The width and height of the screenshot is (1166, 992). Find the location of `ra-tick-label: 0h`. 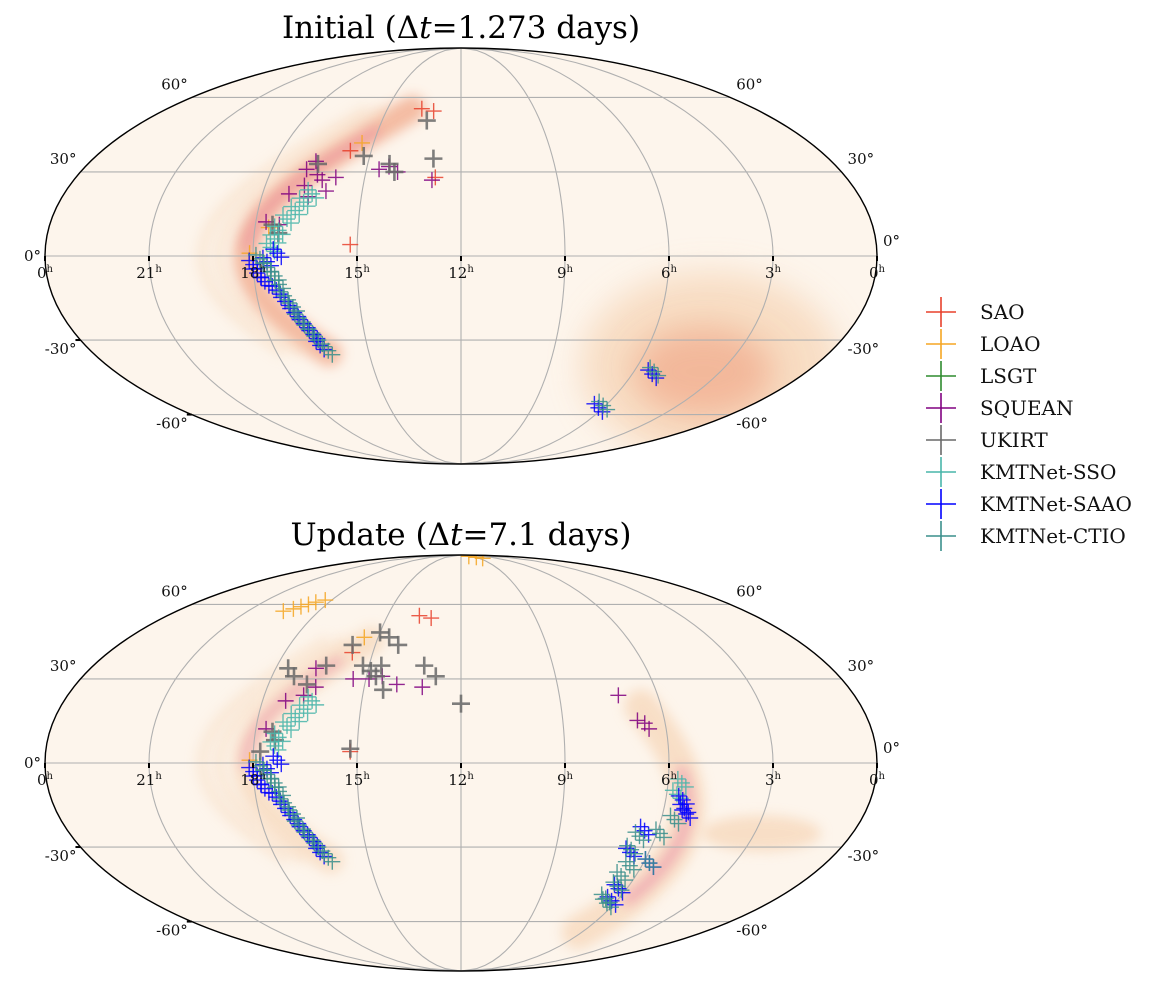

ra-tick-label: 0h is located at coordinates (877, 273).